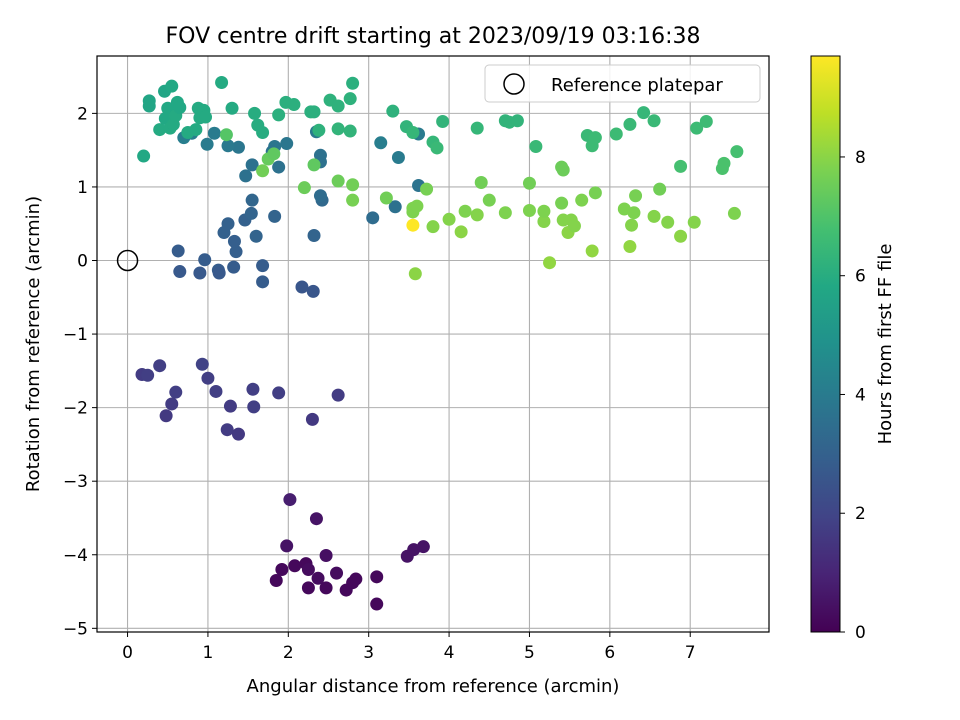 This screenshot has width=960, height=720. Describe the element at coordinates (127, 260) in the screenshot. I see `reference-platepar-marker` at that location.